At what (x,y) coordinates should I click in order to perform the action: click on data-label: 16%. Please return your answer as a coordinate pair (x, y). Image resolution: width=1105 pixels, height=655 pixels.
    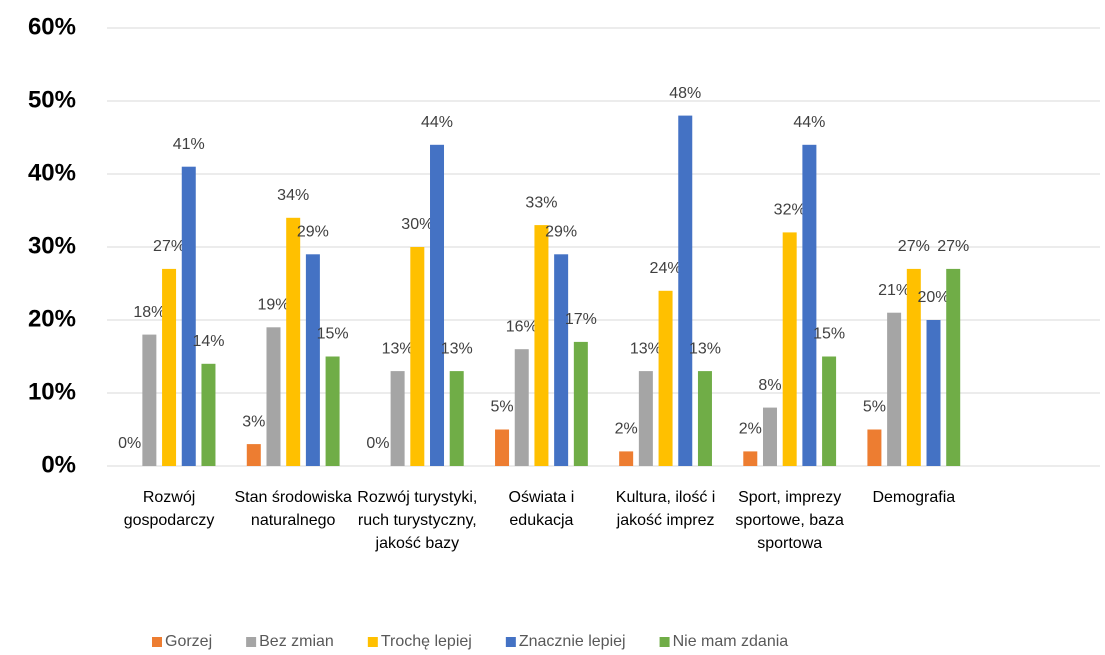
    Looking at the image, I should click on (522, 326).